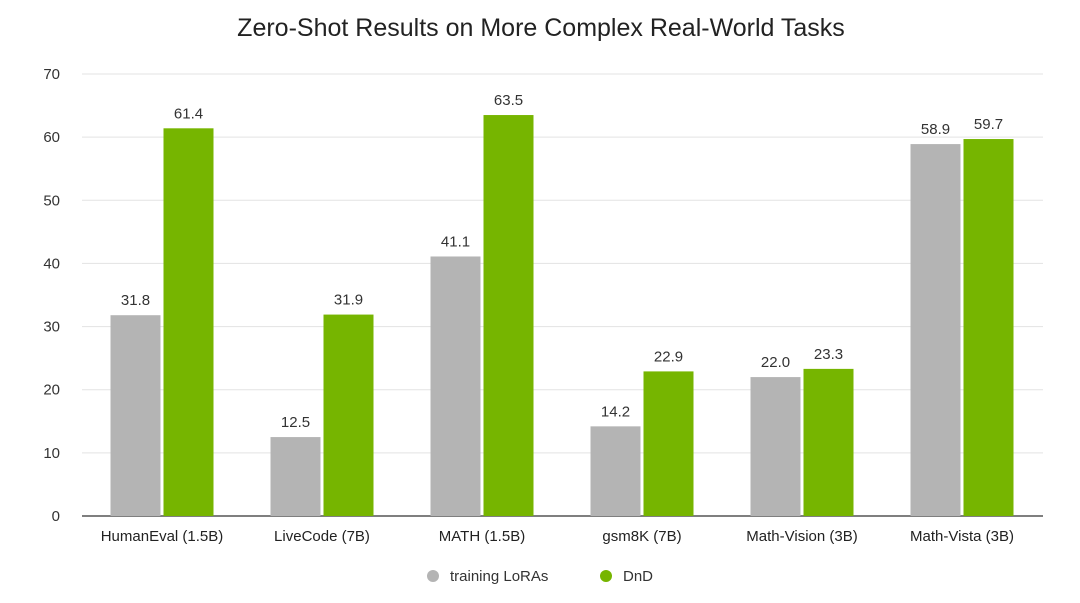 This screenshot has width=1080, height=603. What do you see at coordinates (188, 113) in the screenshot?
I see `bar-value-label: 61.4` at bounding box center [188, 113].